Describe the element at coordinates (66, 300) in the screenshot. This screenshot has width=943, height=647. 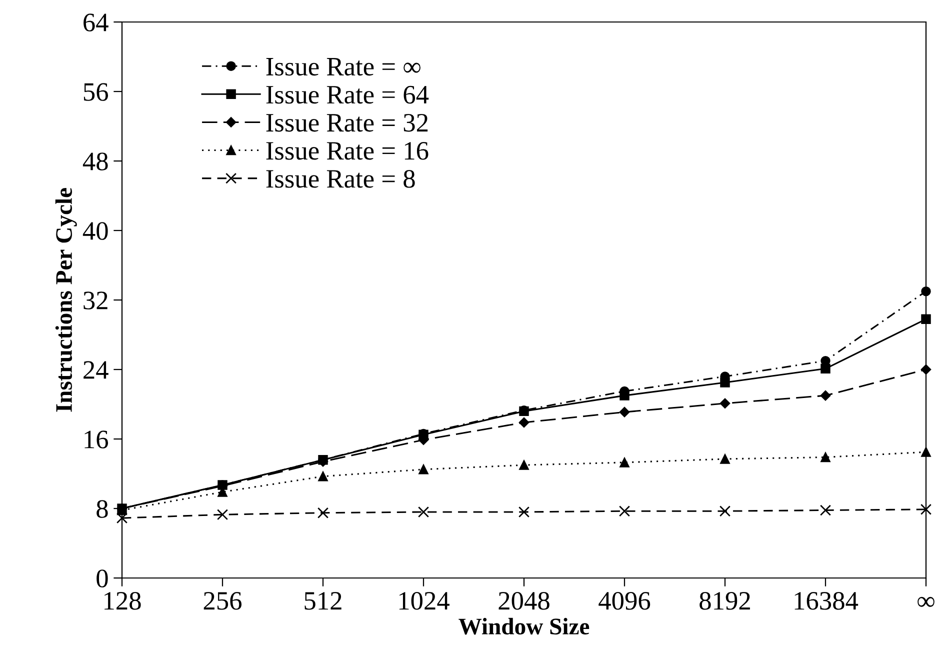
I see `y-axis-title: Instructions Per Cycle` at that location.